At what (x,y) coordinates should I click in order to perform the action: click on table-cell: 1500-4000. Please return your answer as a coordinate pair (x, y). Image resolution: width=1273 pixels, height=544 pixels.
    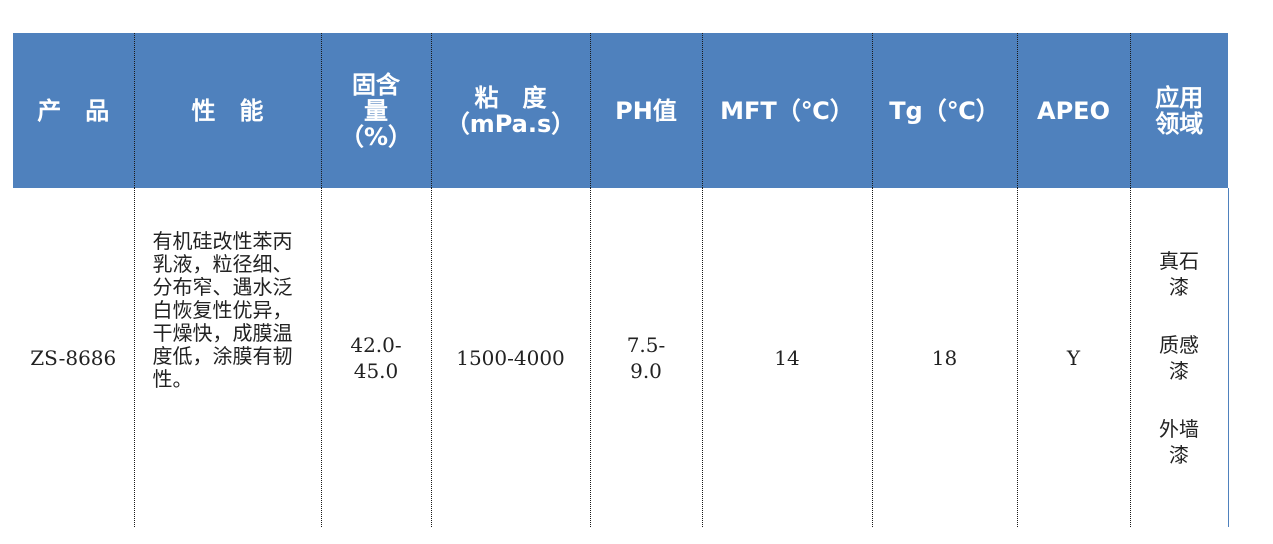
    Looking at the image, I should click on (510, 357).